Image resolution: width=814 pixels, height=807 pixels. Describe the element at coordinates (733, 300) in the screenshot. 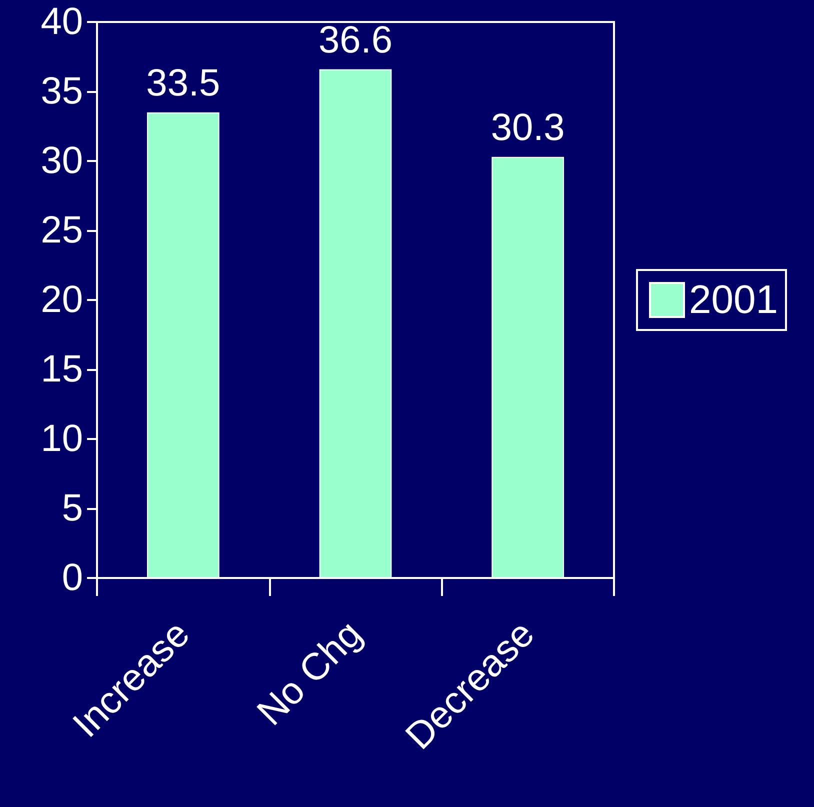

I see `legend-label: 2001` at that location.